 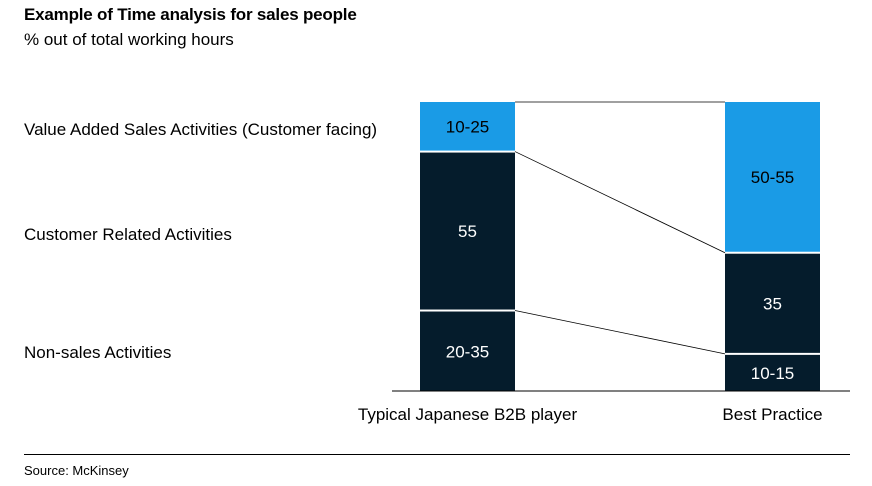 I want to click on category-label-2: Best Practice, so click(x=772, y=414).